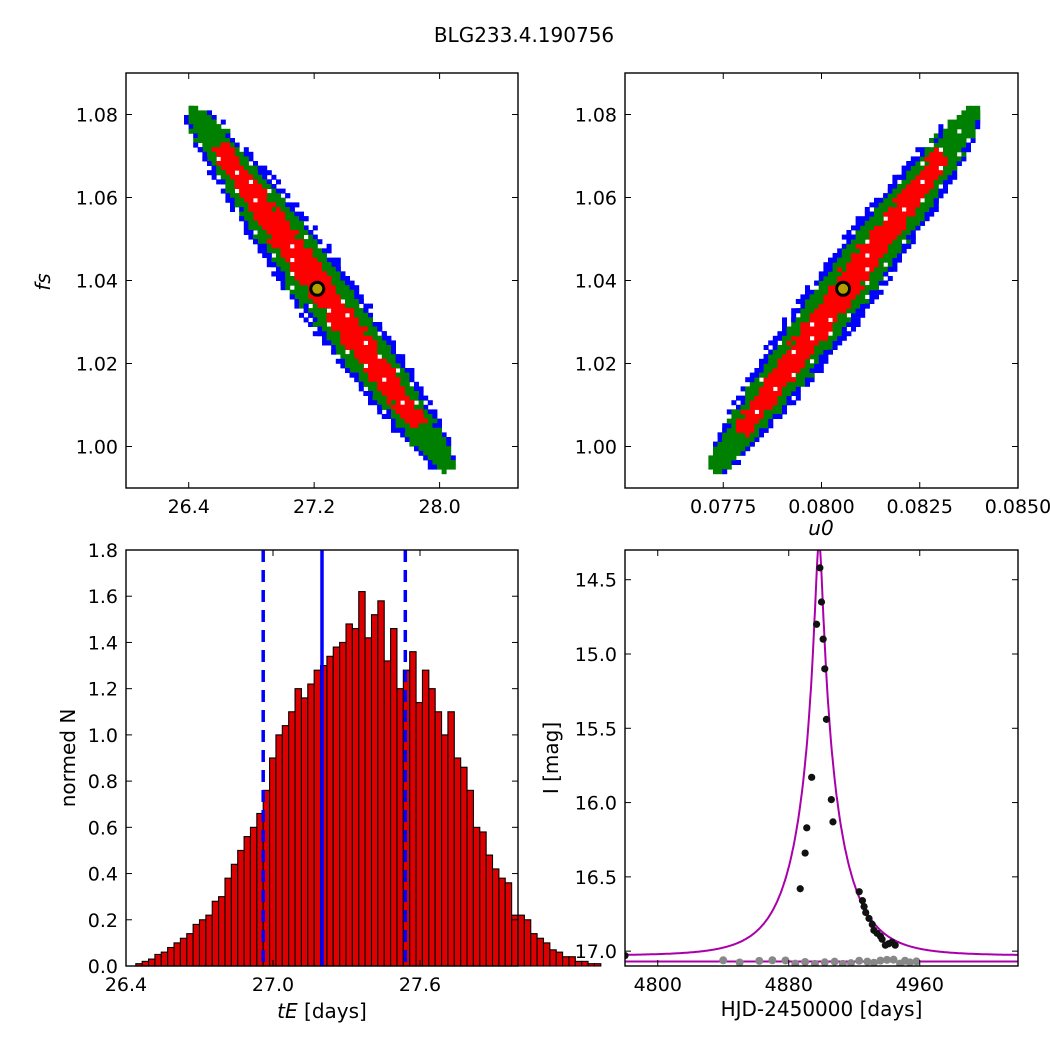  Describe the element at coordinates (916, 961) in the screenshot. I see `residual-point` at that location.